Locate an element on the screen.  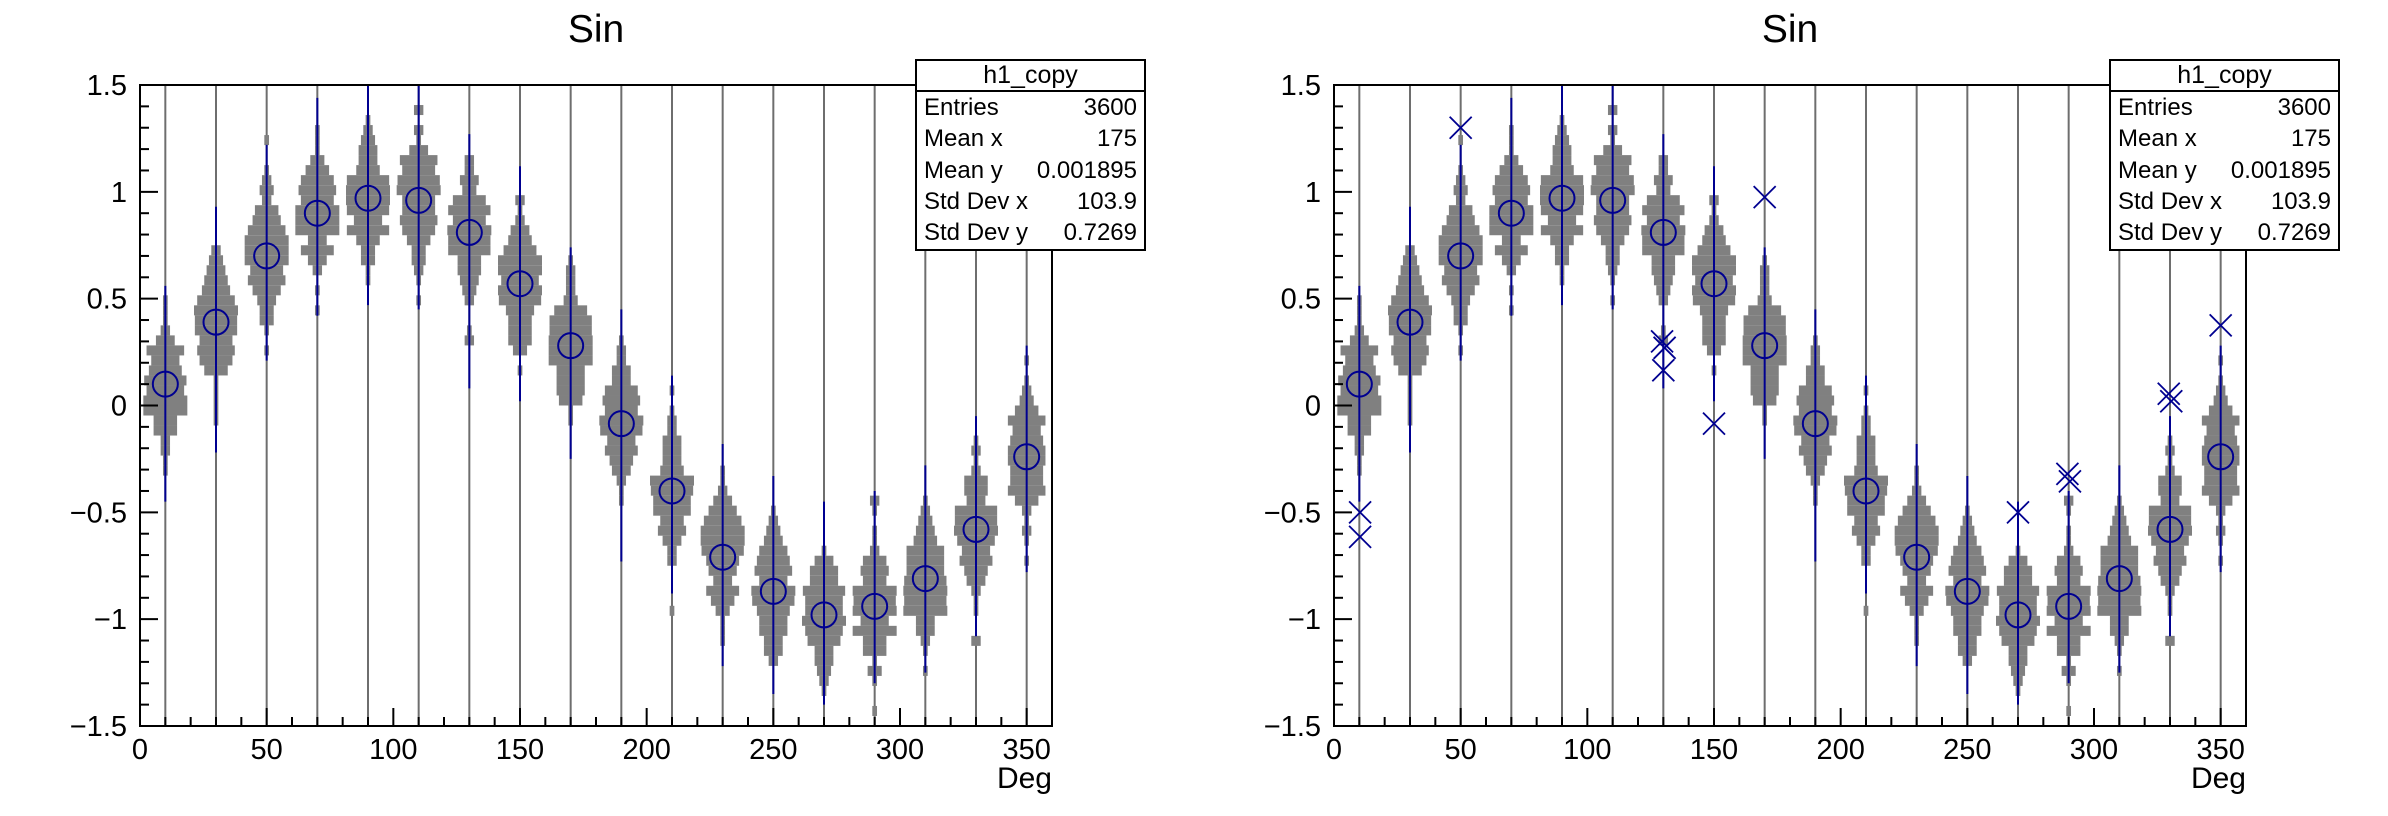
x-tick-label: 100 is located at coordinates (393, 750).